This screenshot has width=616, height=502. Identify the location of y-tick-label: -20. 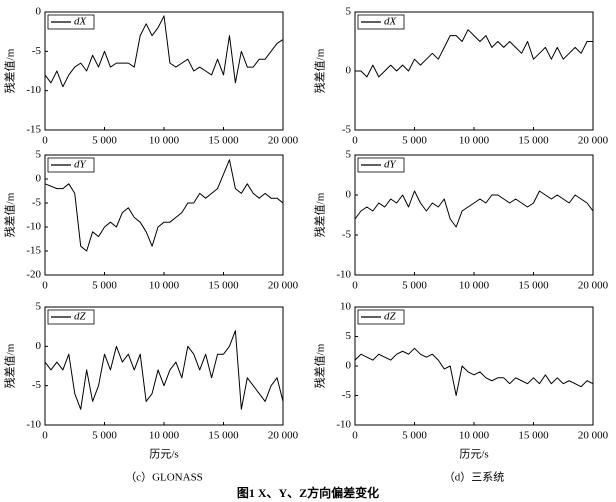
(33, 275).